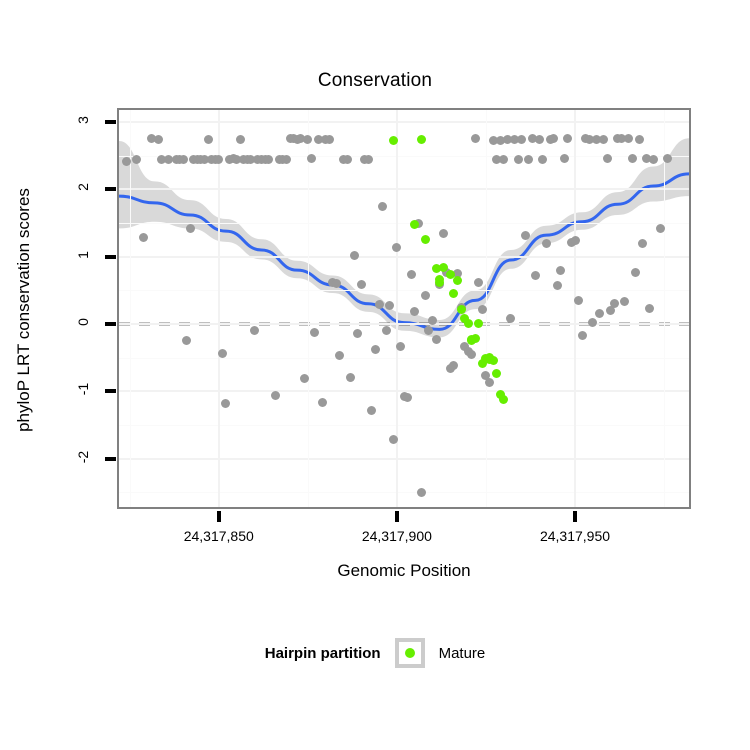  Describe the element at coordinates (83, 456) in the screenshot. I see `y-axis-tick-label: -2` at that location.